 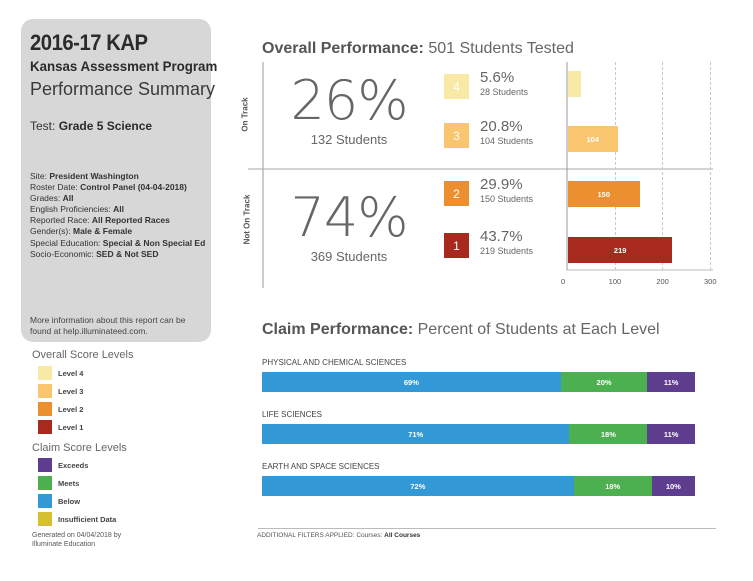 I want to click on claim-legend-row: Meets, so click(x=58, y=483).